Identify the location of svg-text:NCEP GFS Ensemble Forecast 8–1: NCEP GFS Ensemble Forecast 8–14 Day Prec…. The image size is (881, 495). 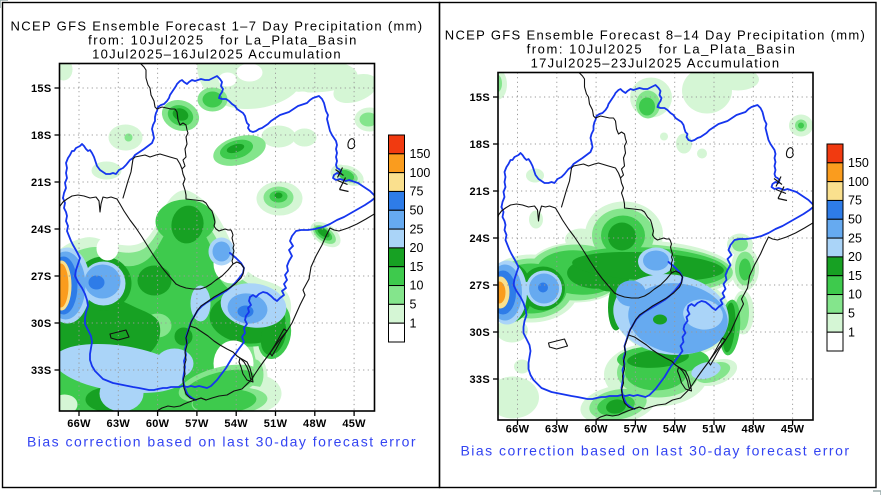
(655, 35).